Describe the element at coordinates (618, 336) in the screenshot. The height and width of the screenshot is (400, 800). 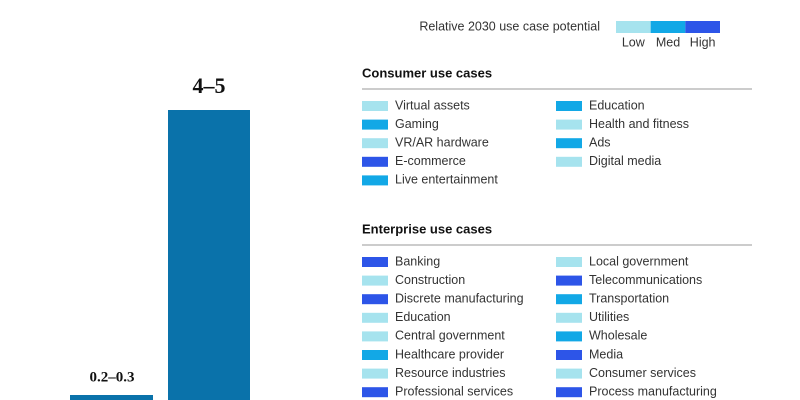
I see `use-case: Wholesale` at that location.